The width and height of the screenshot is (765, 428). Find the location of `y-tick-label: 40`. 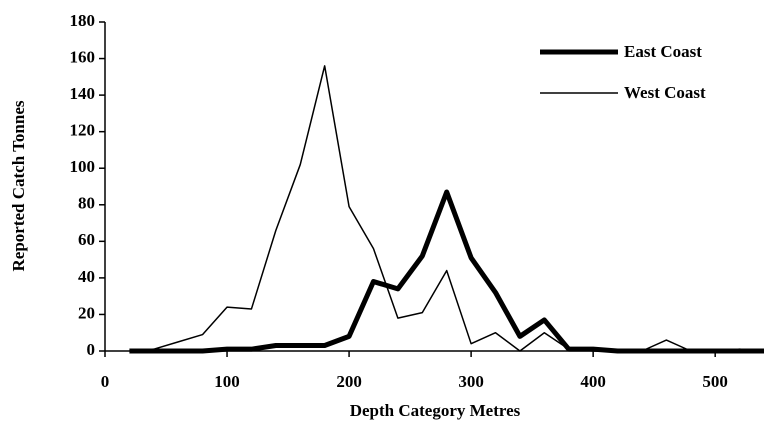

y-tick-label: 40 is located at coordinates (86, 276).